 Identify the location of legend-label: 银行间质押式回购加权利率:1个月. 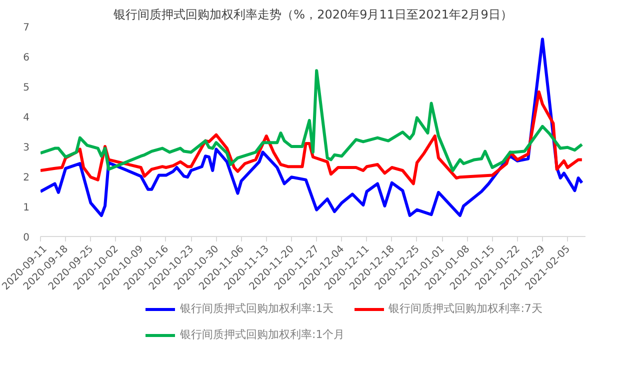
(262, 334).